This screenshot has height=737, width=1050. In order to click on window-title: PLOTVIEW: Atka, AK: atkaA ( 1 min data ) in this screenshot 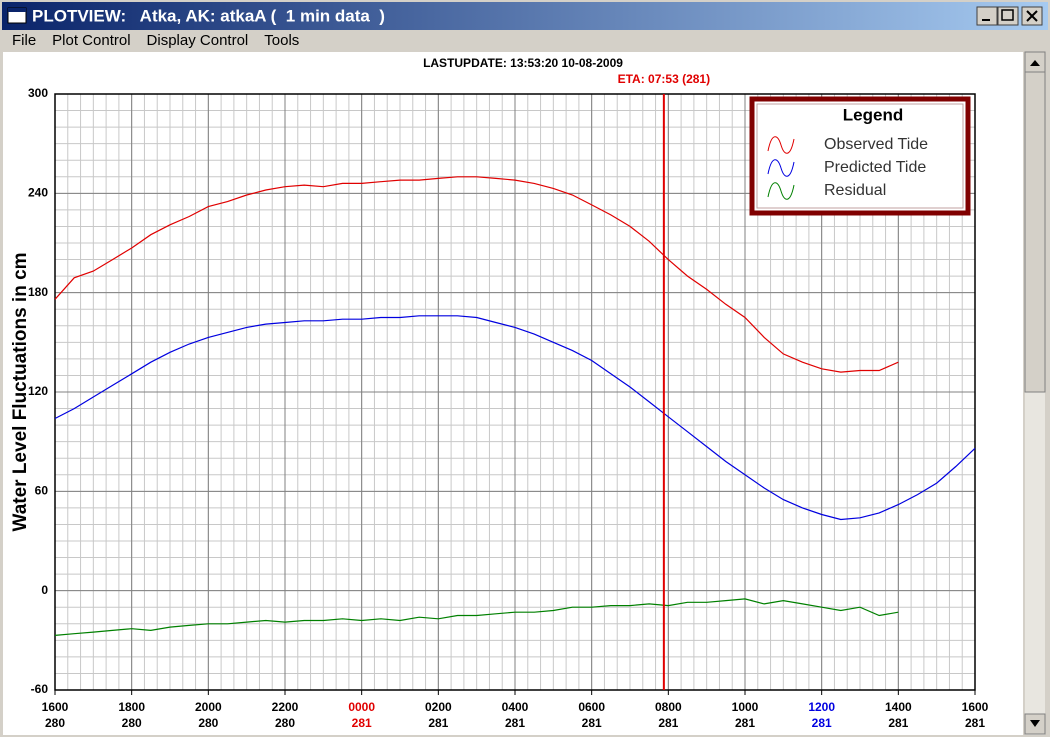, I will do `click(208, 15)`.